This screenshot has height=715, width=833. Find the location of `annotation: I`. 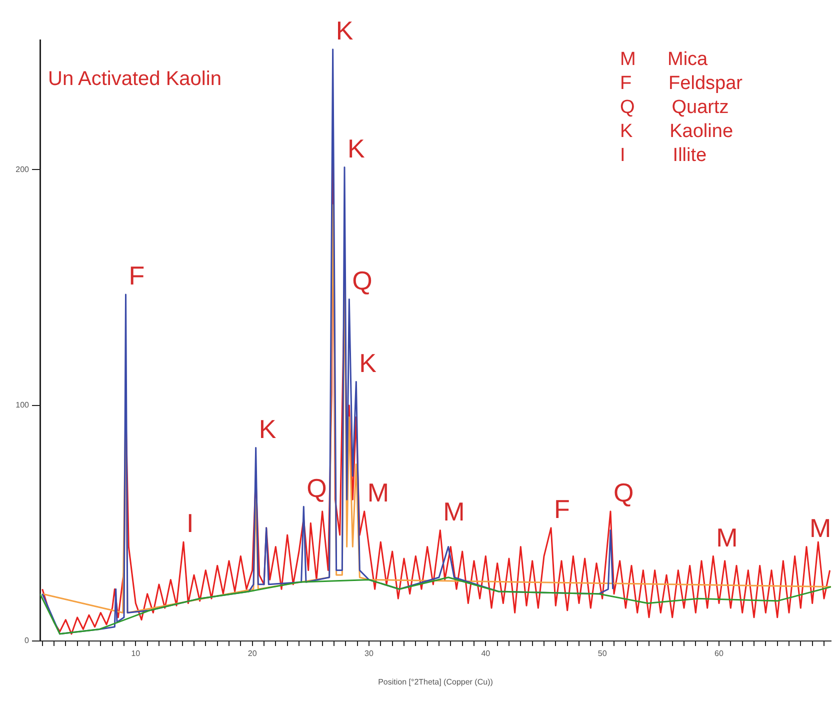

annotation: I is located at coordinates (190, 523).